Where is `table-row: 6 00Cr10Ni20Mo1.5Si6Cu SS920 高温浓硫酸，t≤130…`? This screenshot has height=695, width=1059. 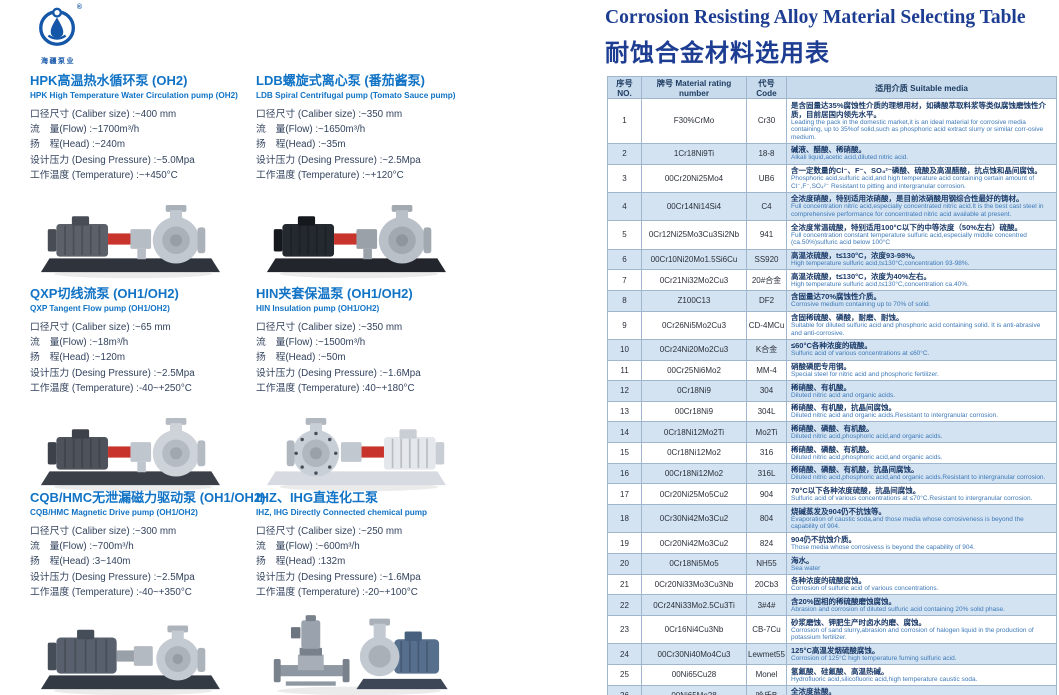
table-row: 6 00Cr10Ni20Mo1.5Si6Cu SS920 高温浓硫酸，t≤130… is located at coordinates (832, 259).